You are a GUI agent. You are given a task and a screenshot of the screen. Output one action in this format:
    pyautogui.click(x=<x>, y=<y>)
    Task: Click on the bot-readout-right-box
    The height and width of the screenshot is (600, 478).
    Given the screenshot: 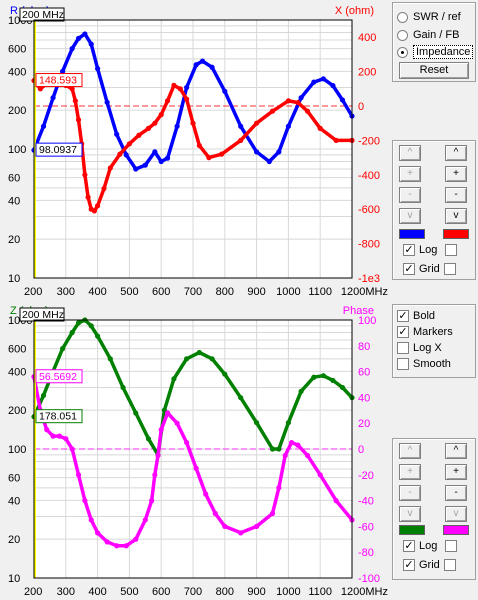 What is the action you would take?
    pyautogui.click(x=59, y=376)
    